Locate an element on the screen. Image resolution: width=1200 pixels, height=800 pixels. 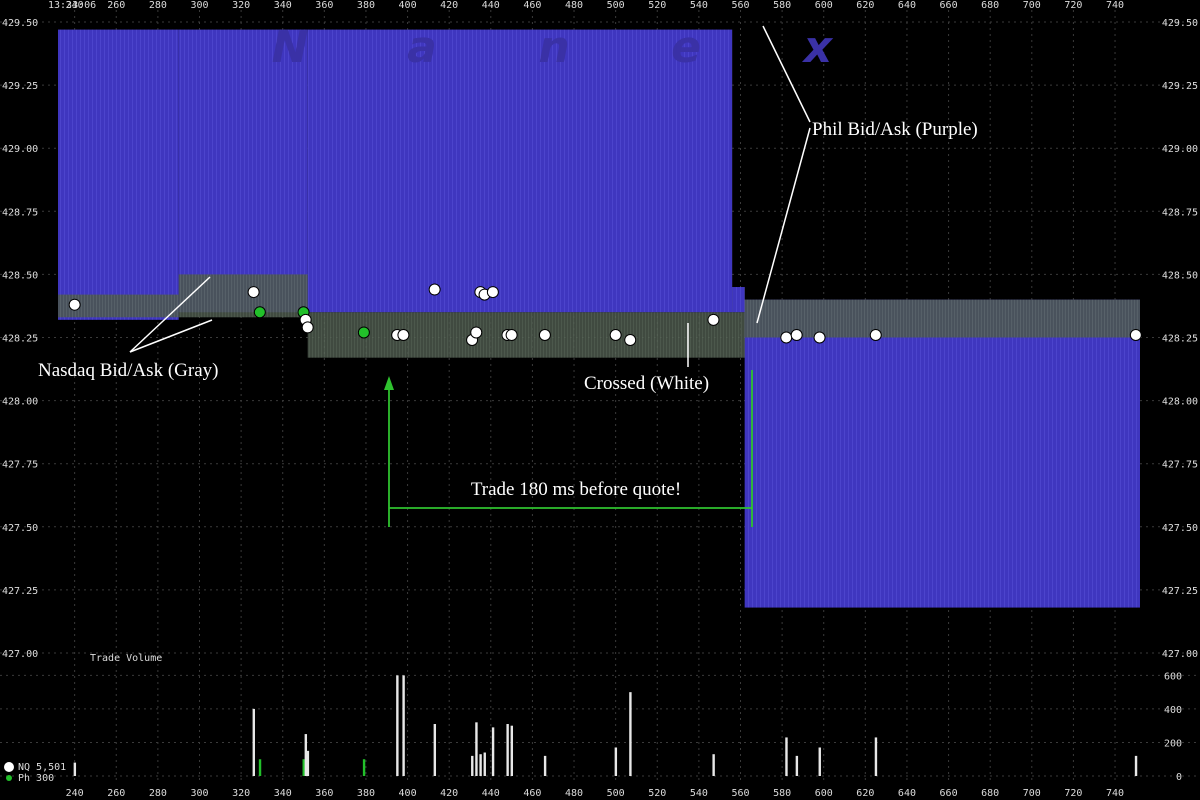
y-tick-label-right: 428.25 is located at coordinates (1180, 339).